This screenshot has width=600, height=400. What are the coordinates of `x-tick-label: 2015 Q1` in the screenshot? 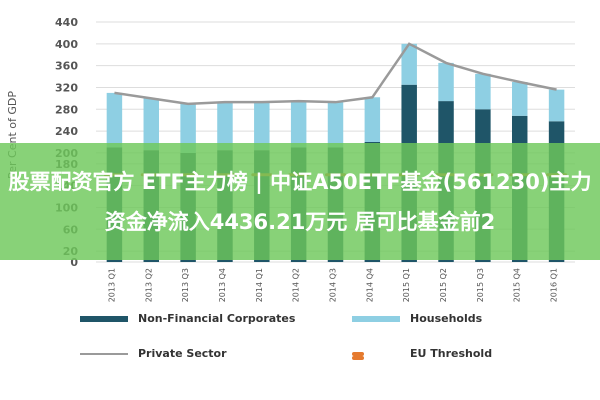 It's located at (406, 285).